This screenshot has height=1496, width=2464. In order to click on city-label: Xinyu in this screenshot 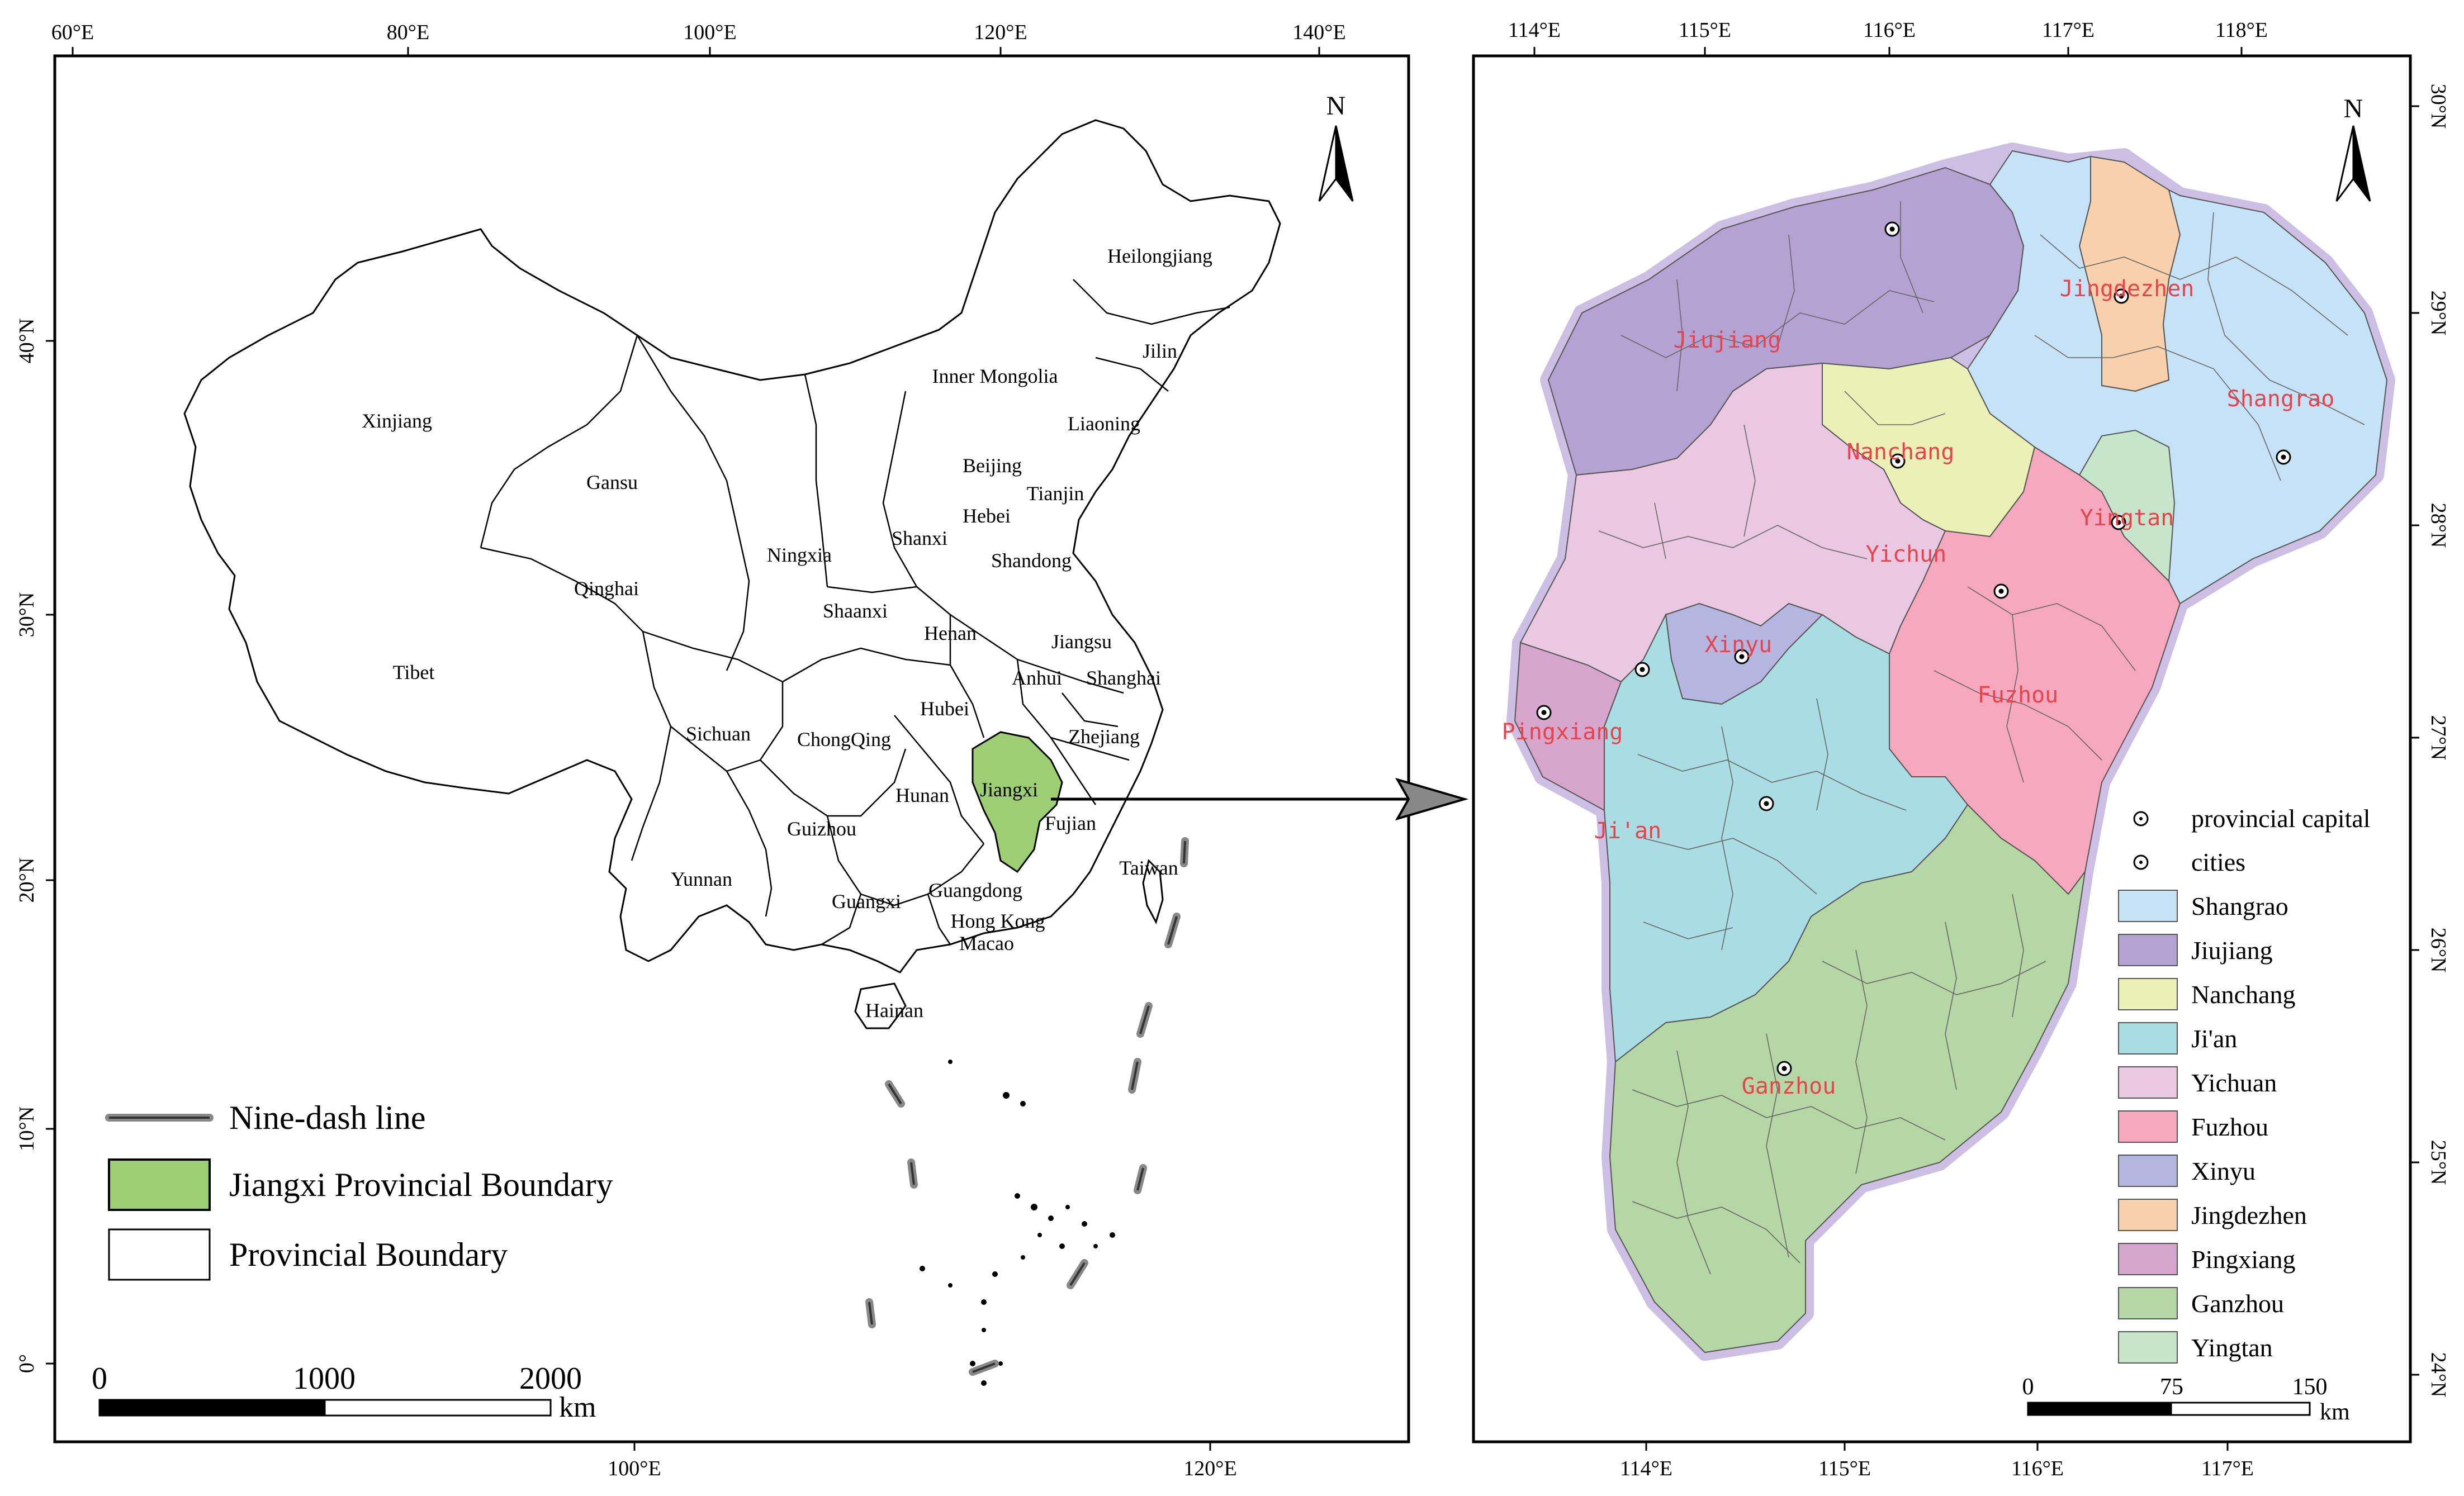, I will do `click(1738, 645)`.